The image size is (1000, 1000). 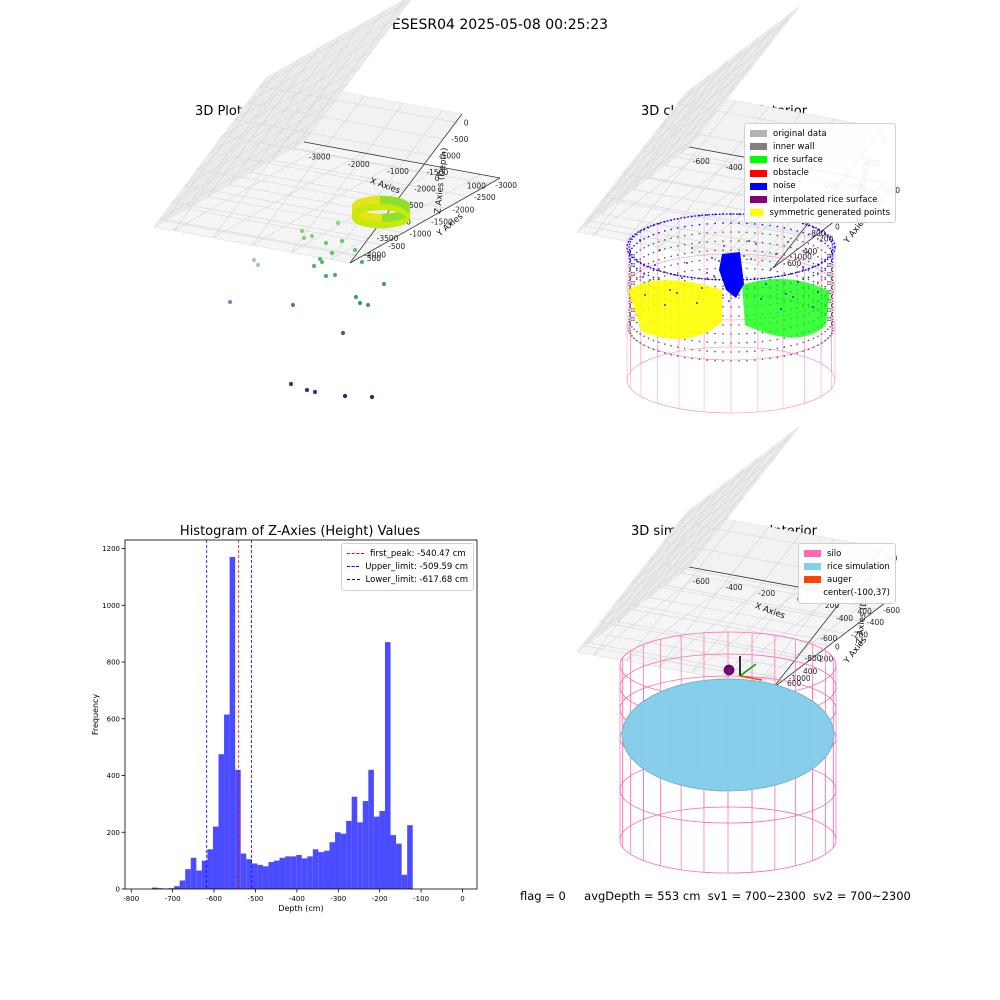 What do you see at coordinates (131, 899) in the screenshot?
I see `histogram-x-tick-label: -800` at bounding box center [131, 899].